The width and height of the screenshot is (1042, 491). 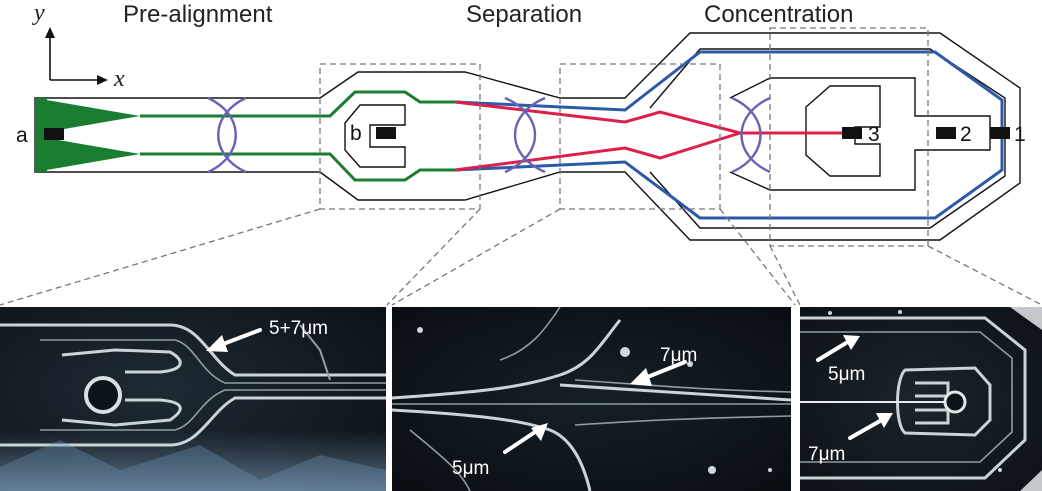 I want to click on prealignment-stream-bottom, so click(x=300, y=167).